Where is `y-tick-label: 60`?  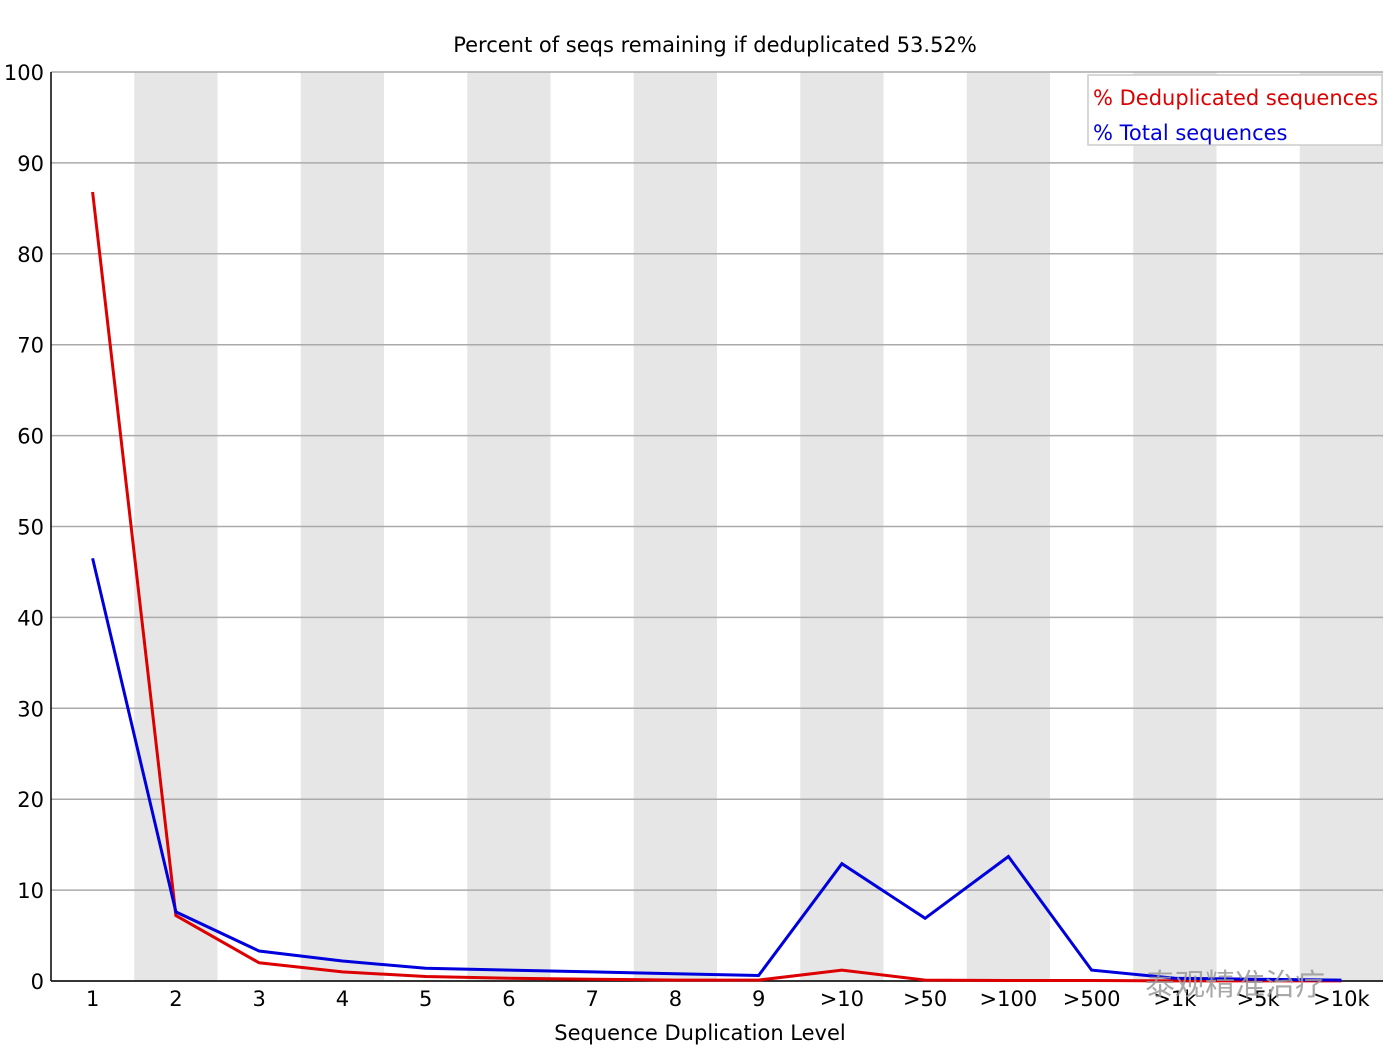
y-tick-label: 60 is located at coordinates (30, 437).